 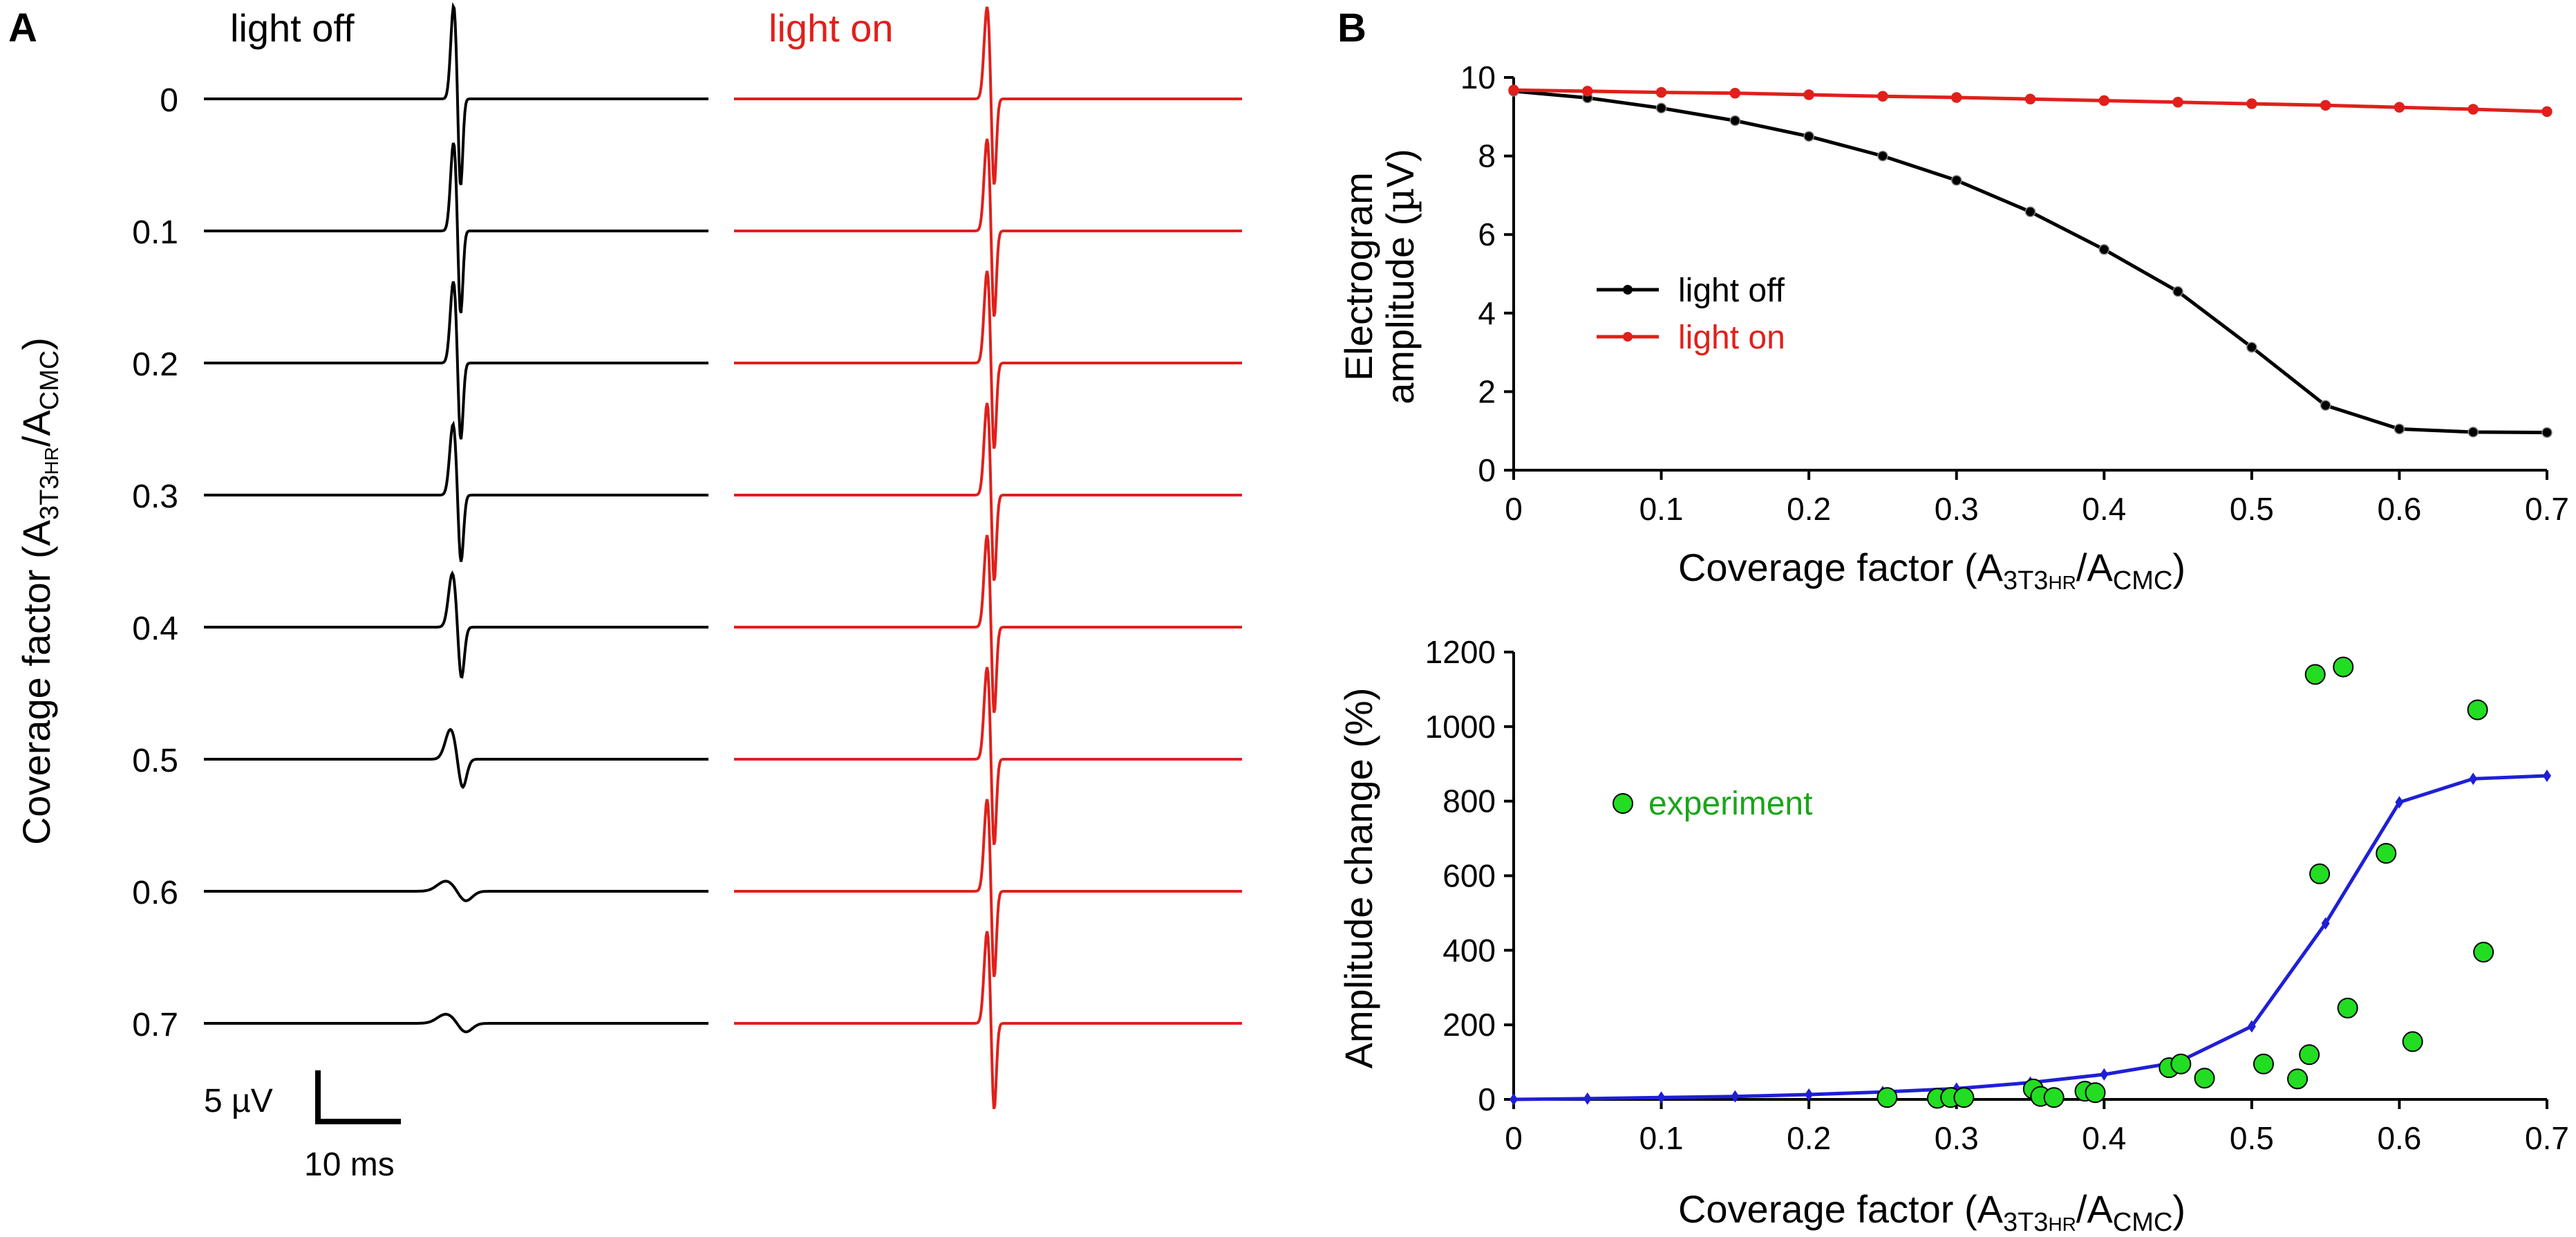 What do you see at coordinates (22, 28) in the screenshot?
I see `panel-label-a: A` at bounding box center [22, 28].